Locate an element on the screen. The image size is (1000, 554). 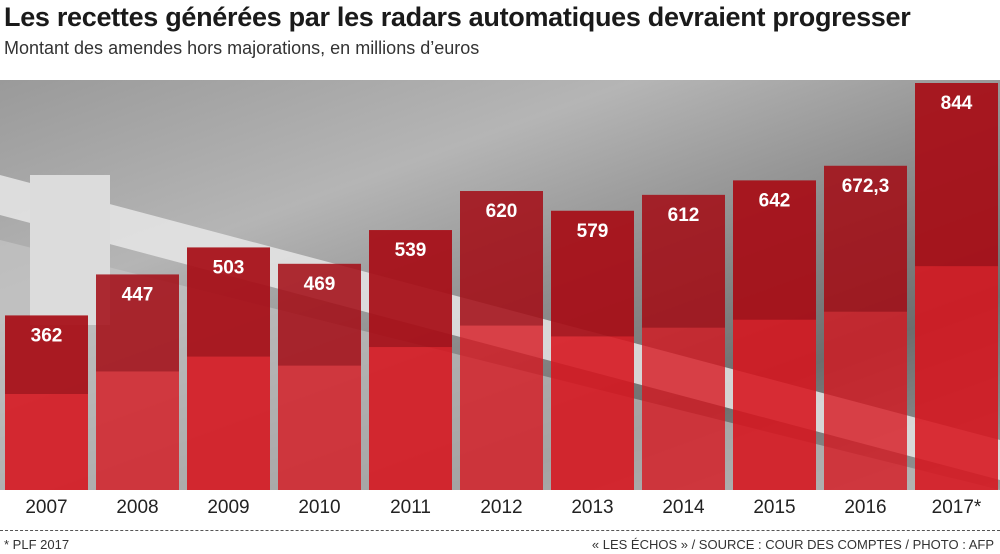
data-label: 620 is located at coordinates (502, 211).